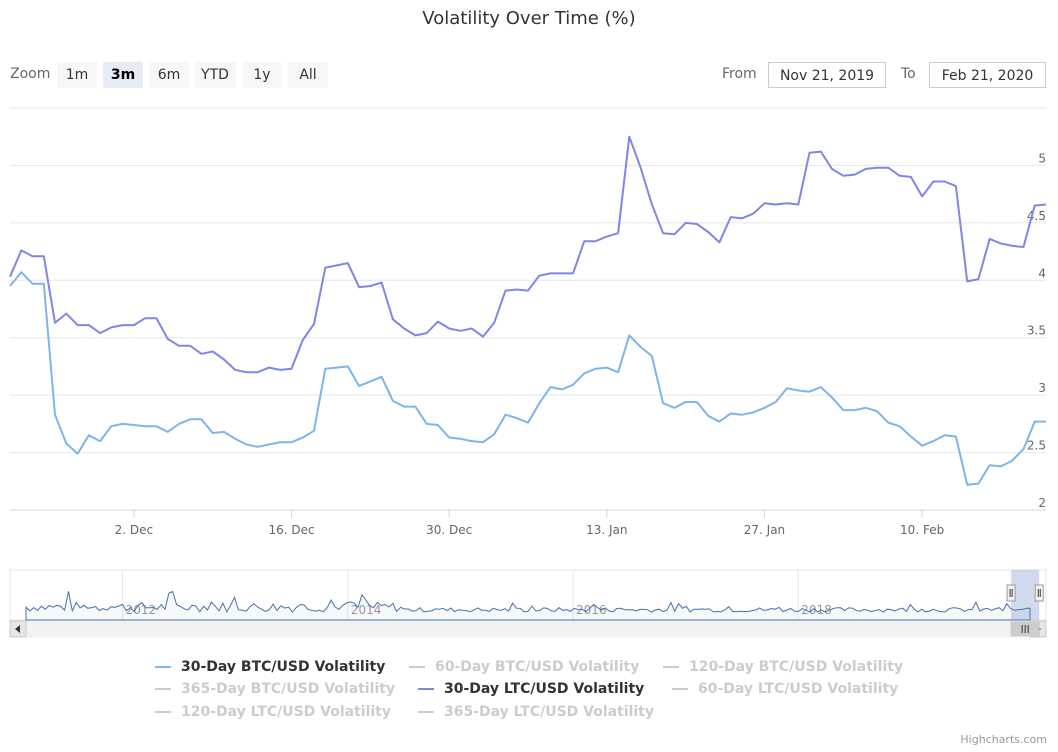  What do you see at coordinates (1003, 739) in the screenshot?
I see `credits-link: Highcharts.com` at bounding box center [1003, 739].